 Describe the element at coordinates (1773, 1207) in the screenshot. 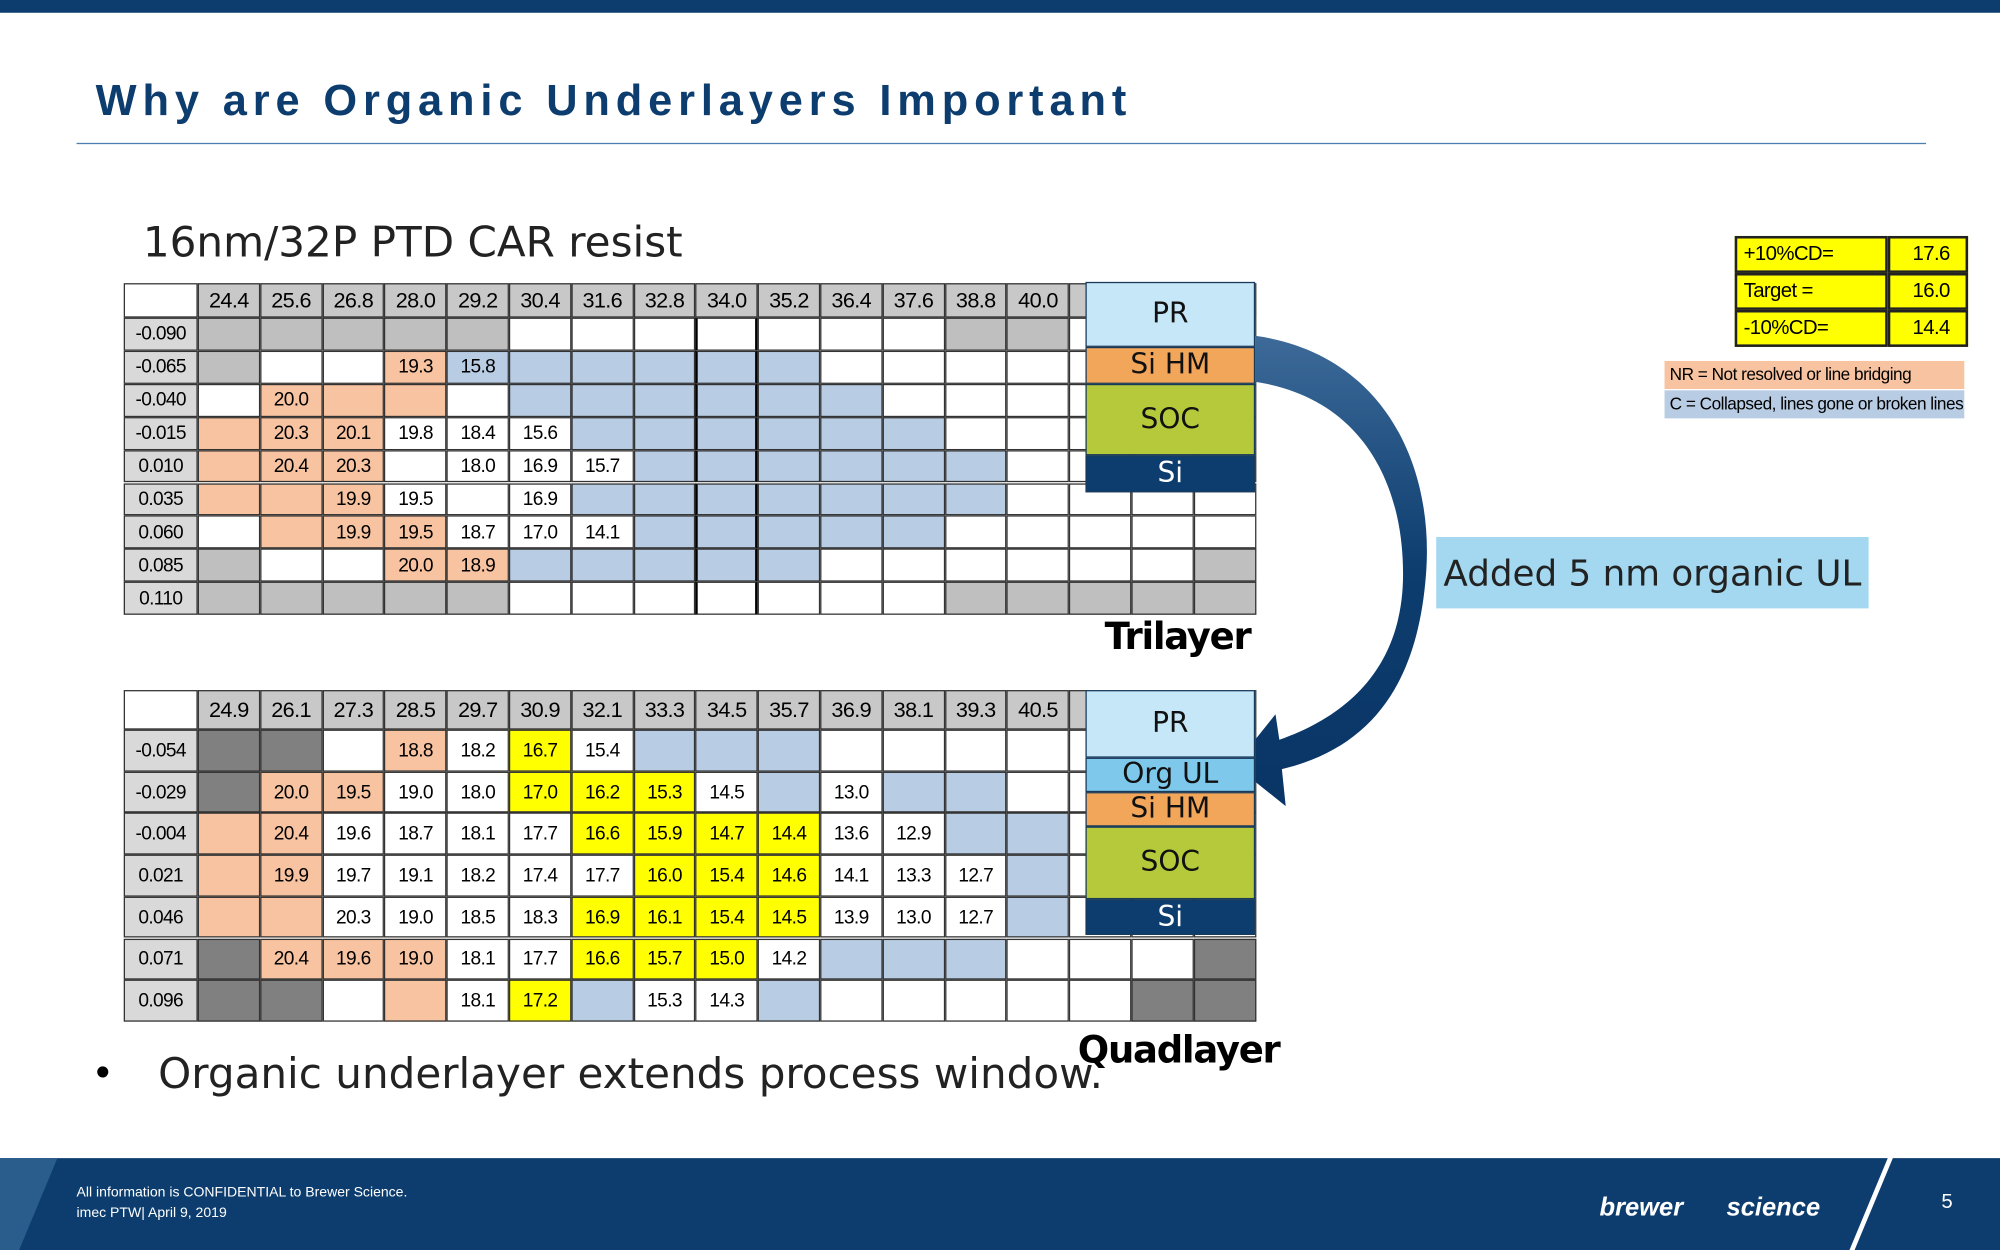

I see `logo-word: science` at that location.